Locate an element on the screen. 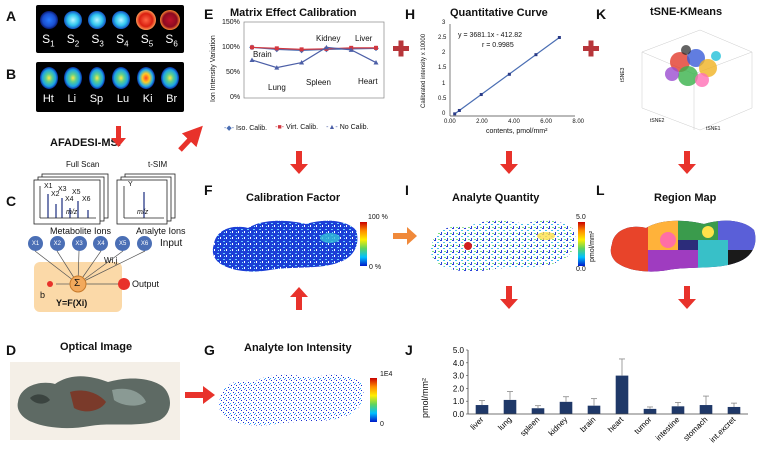  peak-label-x5: X5 is located at coordinates (76, 192).